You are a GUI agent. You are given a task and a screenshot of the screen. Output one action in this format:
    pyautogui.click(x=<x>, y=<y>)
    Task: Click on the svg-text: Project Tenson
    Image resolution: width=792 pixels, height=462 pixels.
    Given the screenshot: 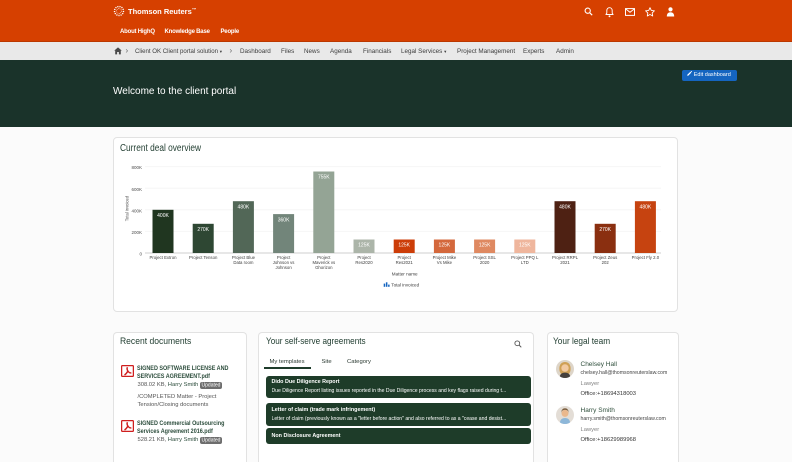 What is the action you would take?
    pyautogui.click(x=203, y=257)
    